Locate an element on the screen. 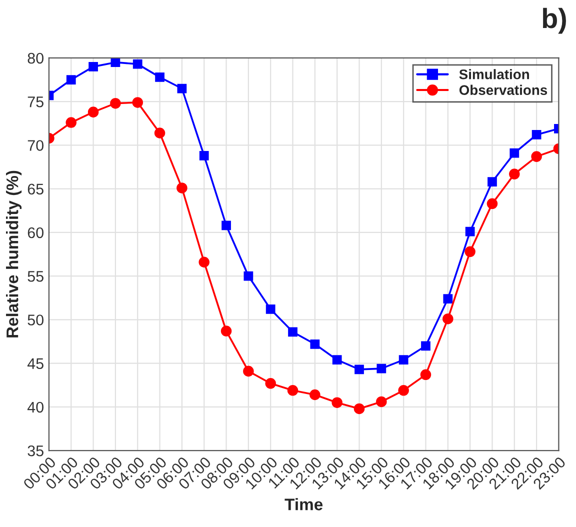 This screenshot has height=527, width=576. y-tick-label: 75 is located at coordinates (36, 102).